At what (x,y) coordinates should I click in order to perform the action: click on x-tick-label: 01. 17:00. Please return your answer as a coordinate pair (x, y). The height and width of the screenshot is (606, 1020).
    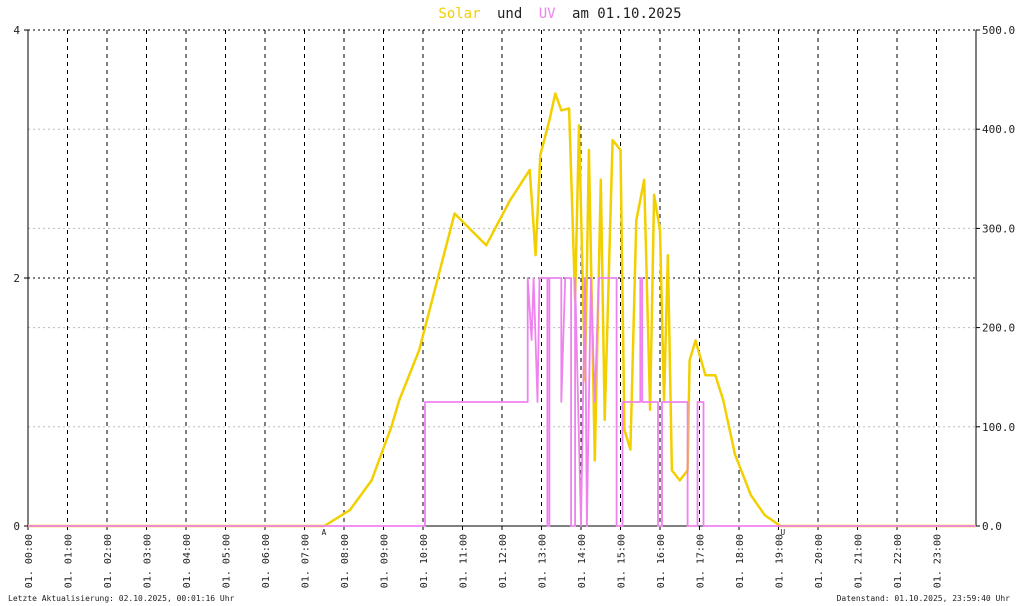
    Looking at the image, I should click on (701, 561).